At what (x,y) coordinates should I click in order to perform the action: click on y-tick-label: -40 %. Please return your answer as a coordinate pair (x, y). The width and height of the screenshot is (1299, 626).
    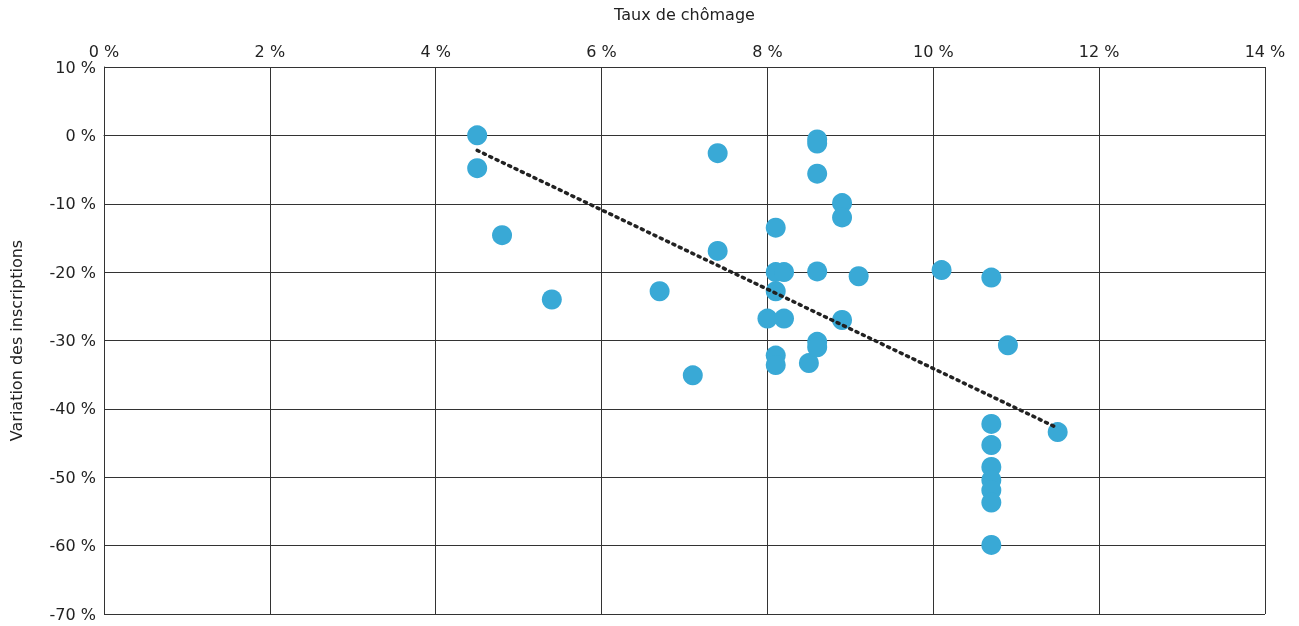
    Looking at the image, I should click on (72, 409).